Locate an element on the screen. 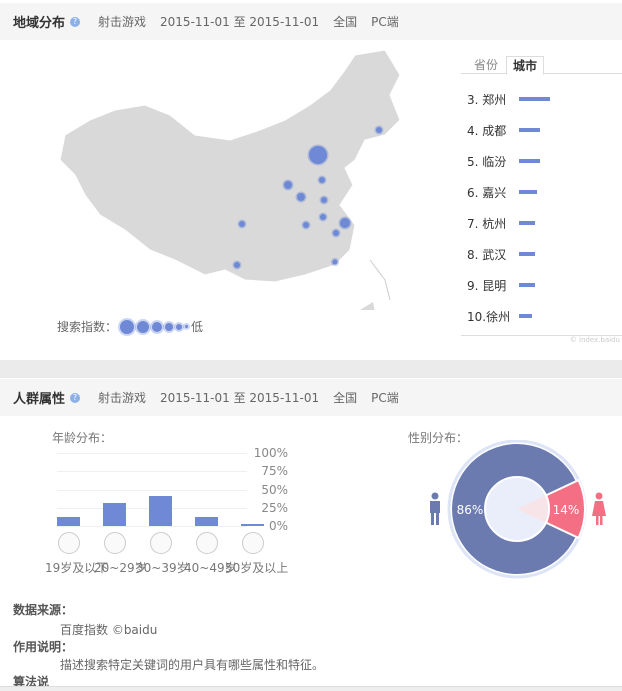  gender-female-inner is located at coordinates (532, 509).